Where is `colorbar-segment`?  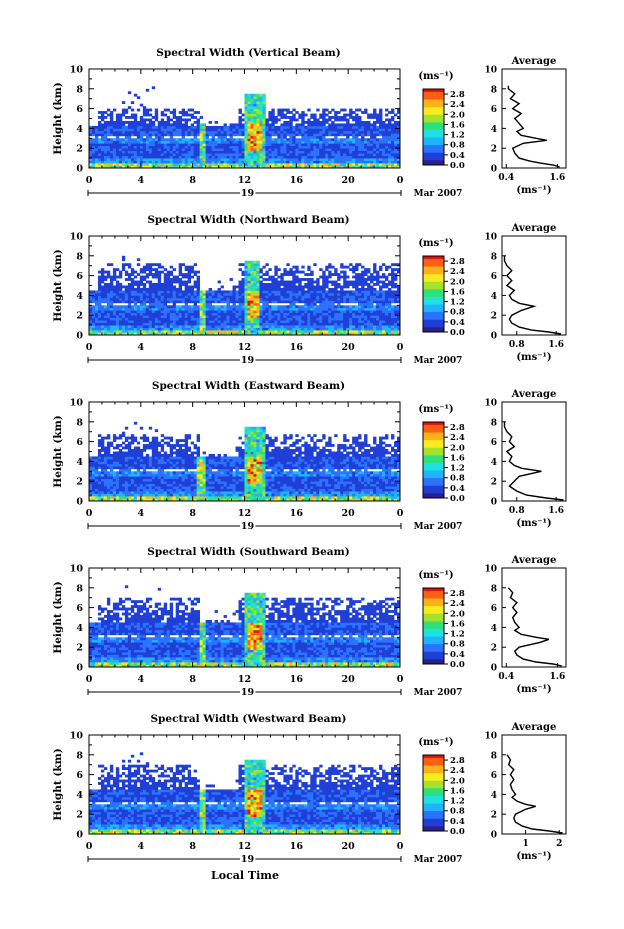 colorbar-segment is located at coordinates (433, 103).